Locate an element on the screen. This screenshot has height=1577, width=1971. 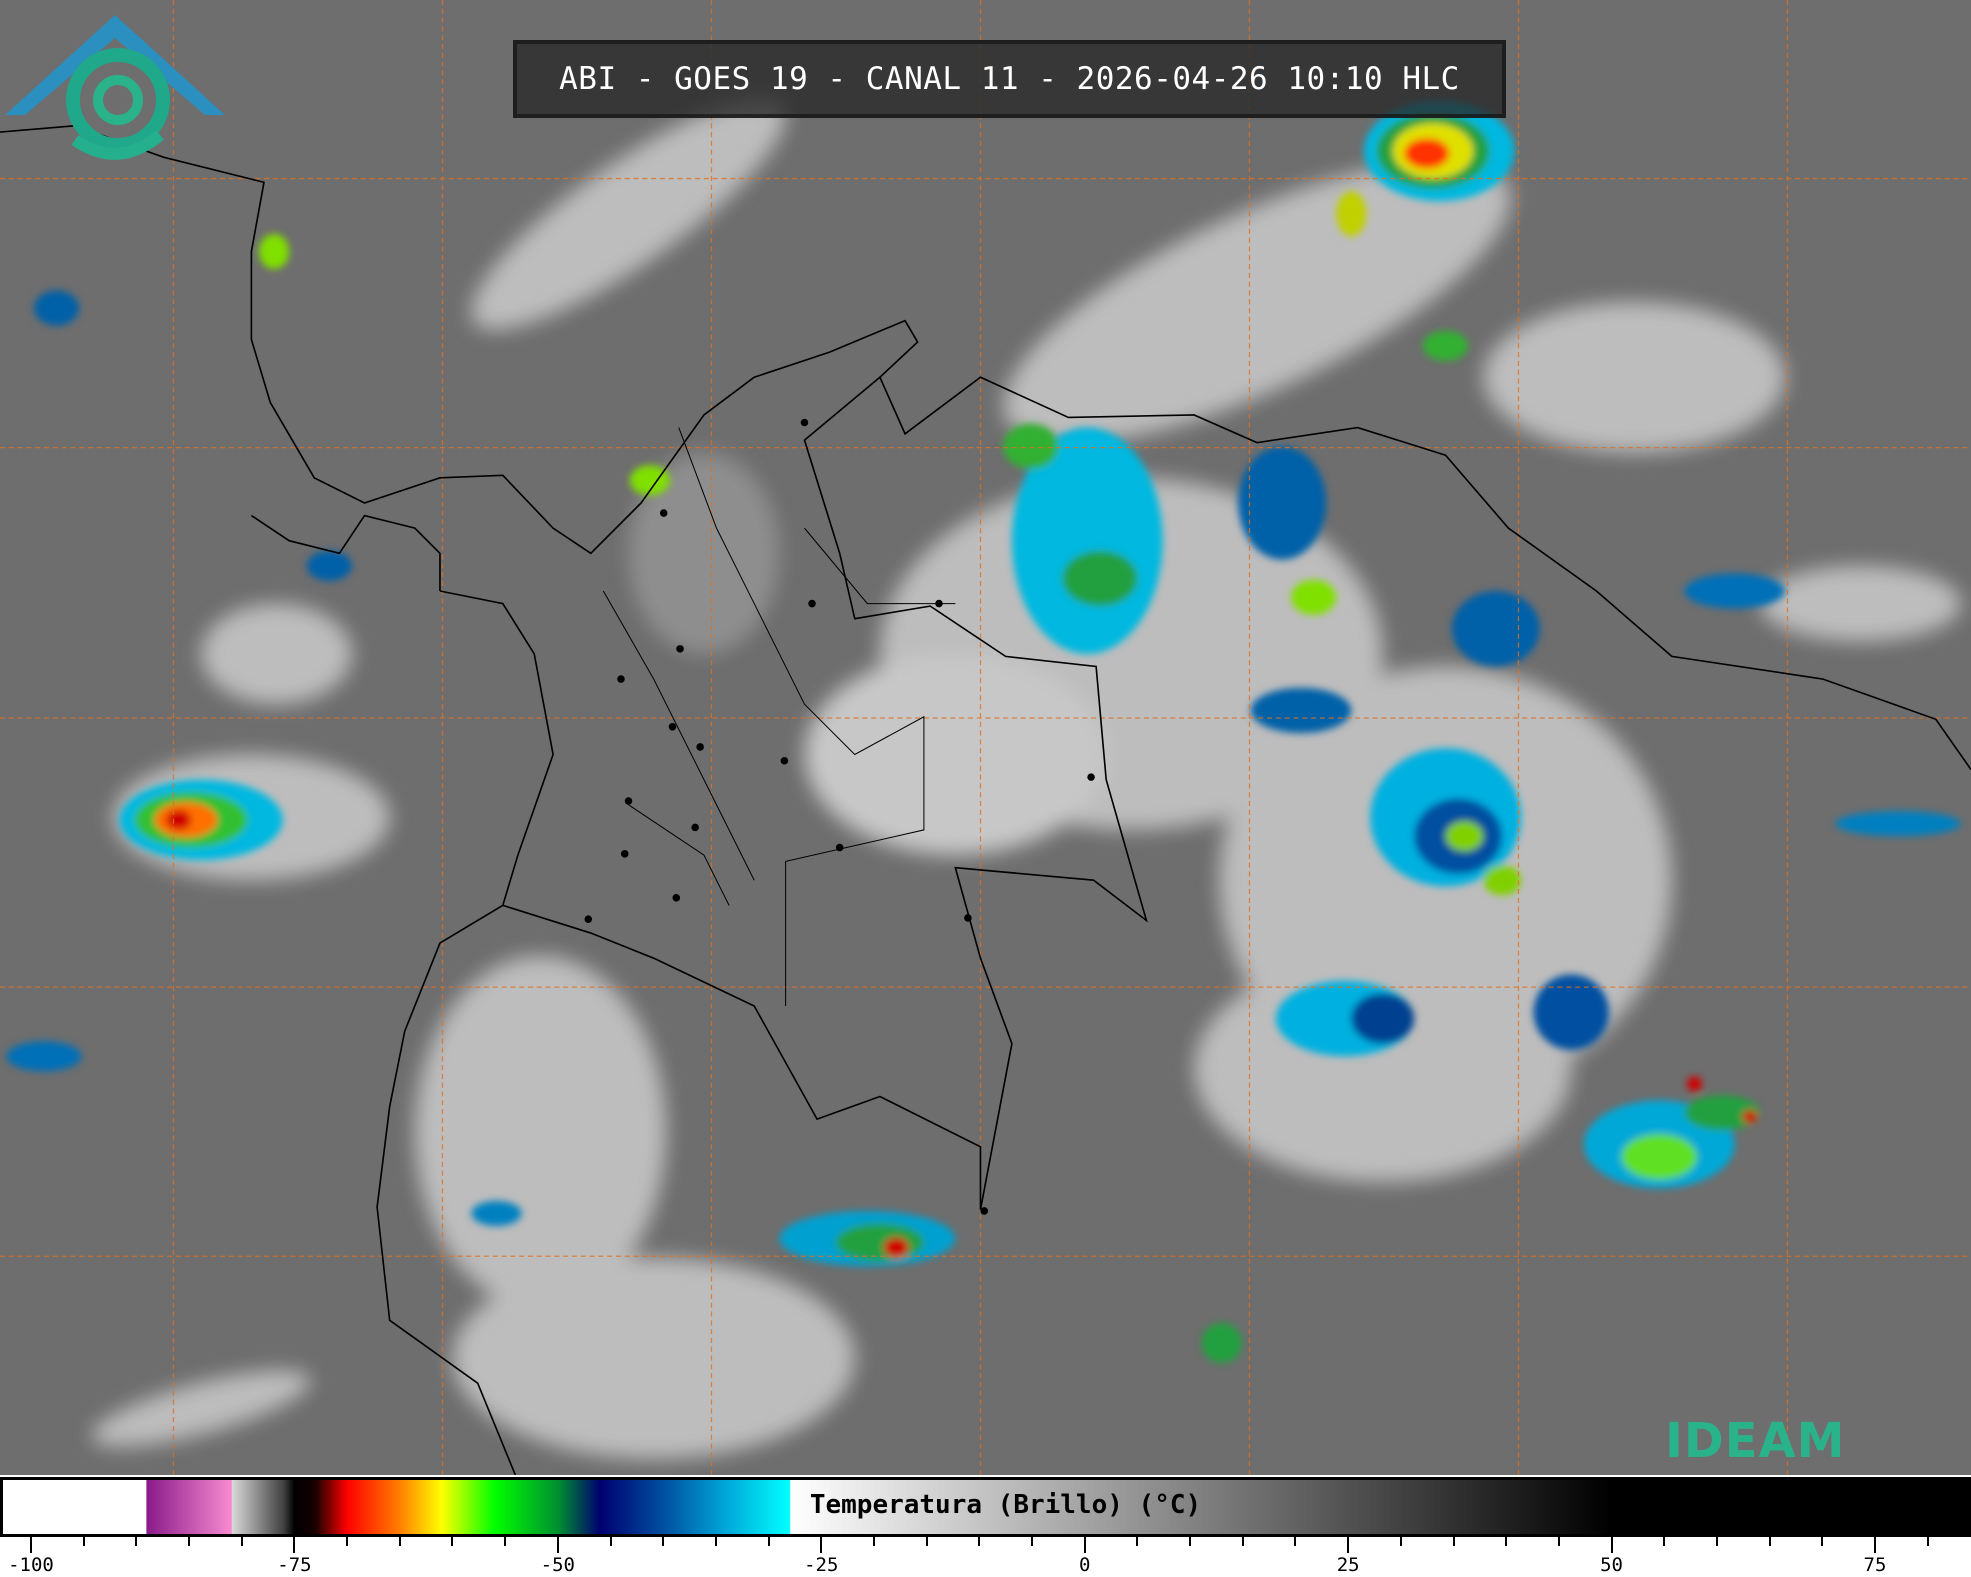
colorbar is located at coordinates (987, 1507).